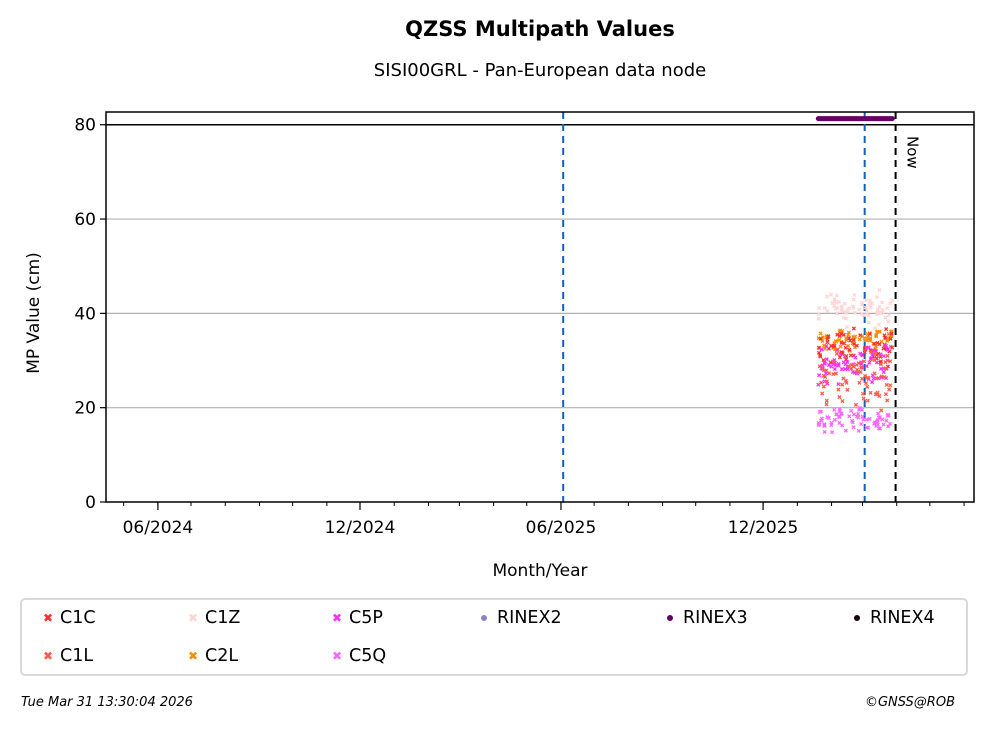 This screenshot has height=734, width=993. I want to click on legend-label-c2l: C2L, so click(222, 656).